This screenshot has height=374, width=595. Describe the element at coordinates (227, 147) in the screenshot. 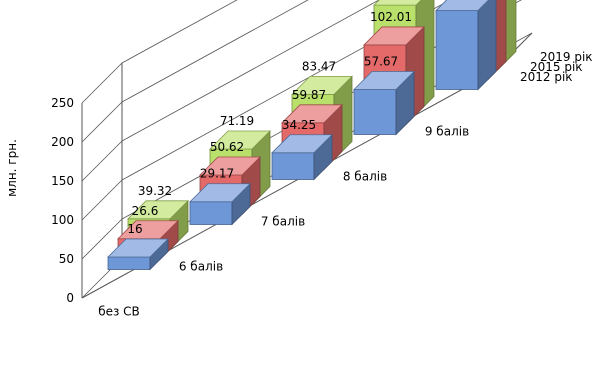

I see `data-label: 50.62` at that location.